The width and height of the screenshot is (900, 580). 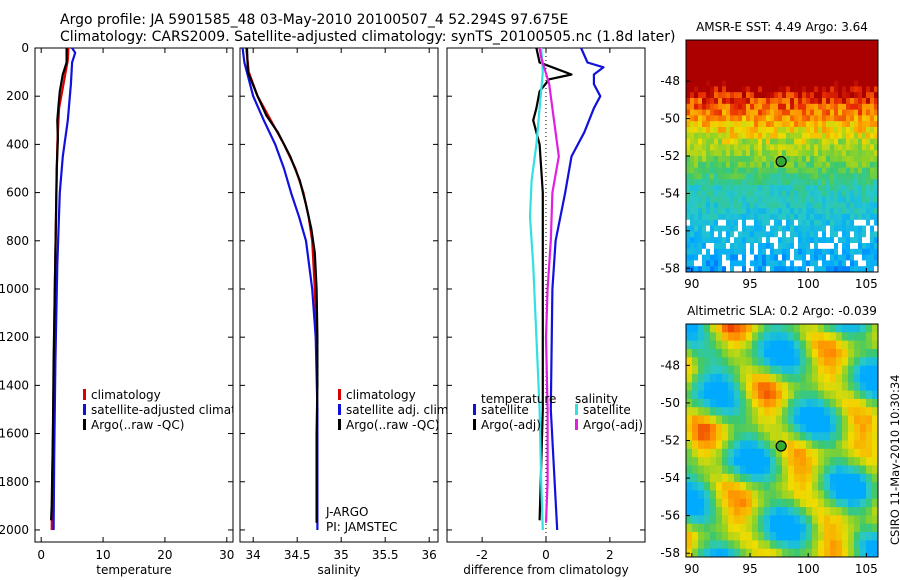 What do you see at coordinates (782, 311) in the screenshot?
I see `map-title: Altimetric SLA: 0.2 Argo: -0.039` at bounding box center [782, 311].